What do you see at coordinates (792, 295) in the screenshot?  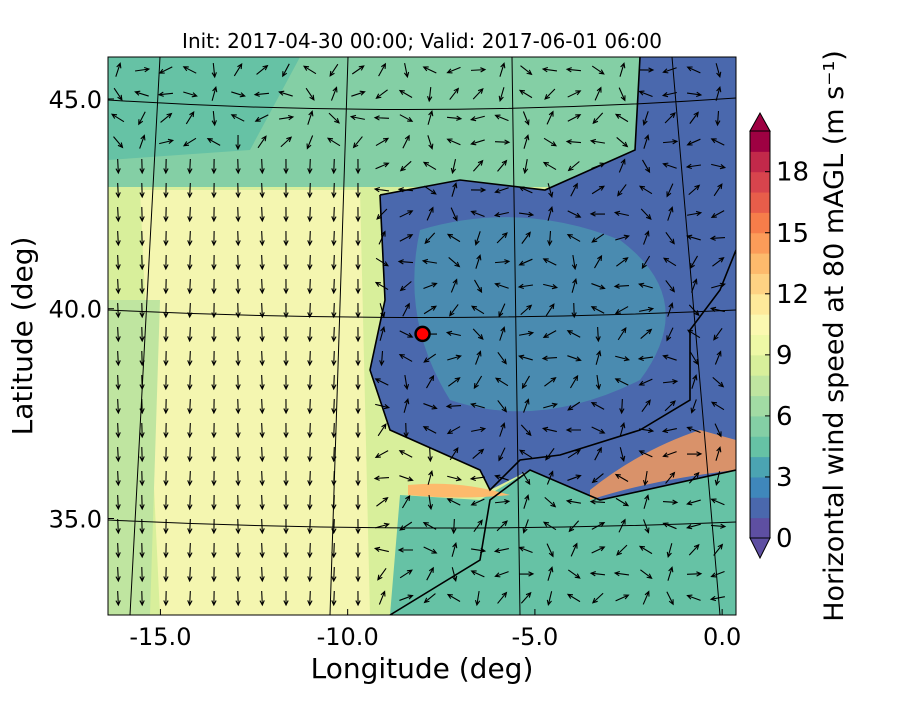 I see `colorbar-tick-label: 12` at bounding box center [792, 295].